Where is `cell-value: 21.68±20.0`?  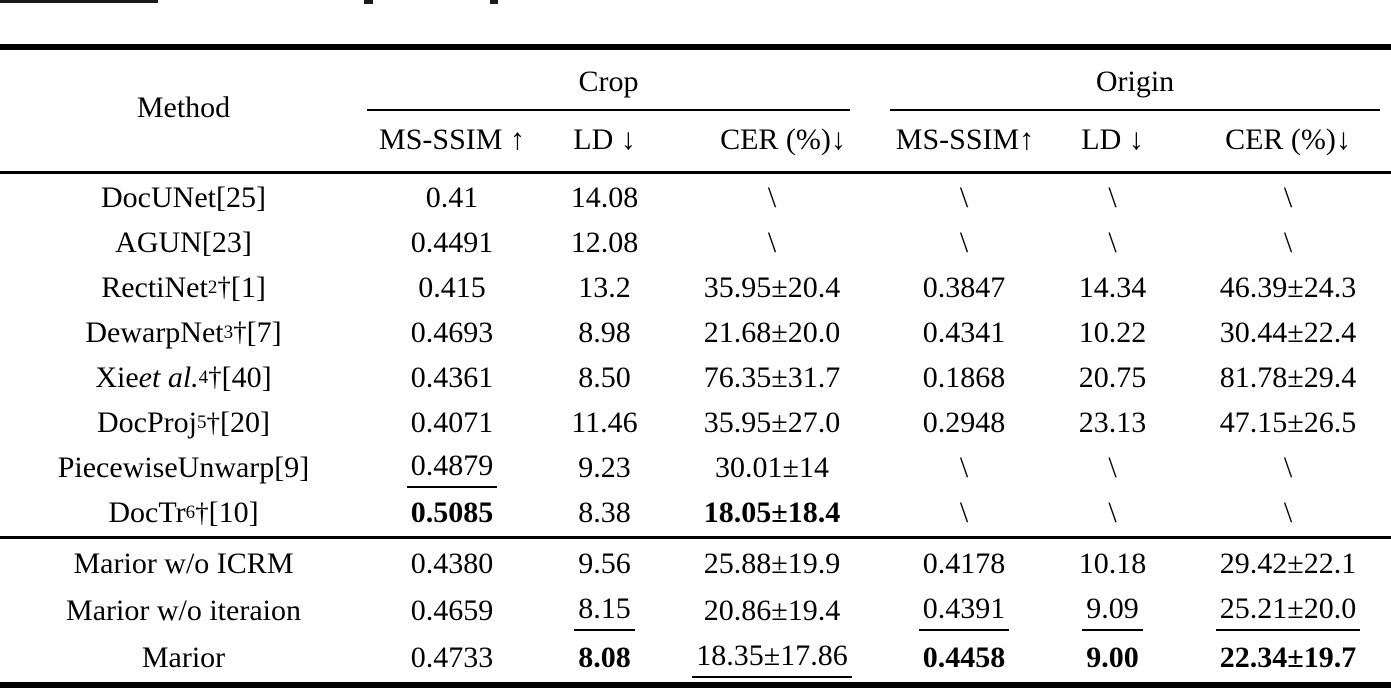 cell-value: 21.68±20.0 is located at coordinates (772, 332).